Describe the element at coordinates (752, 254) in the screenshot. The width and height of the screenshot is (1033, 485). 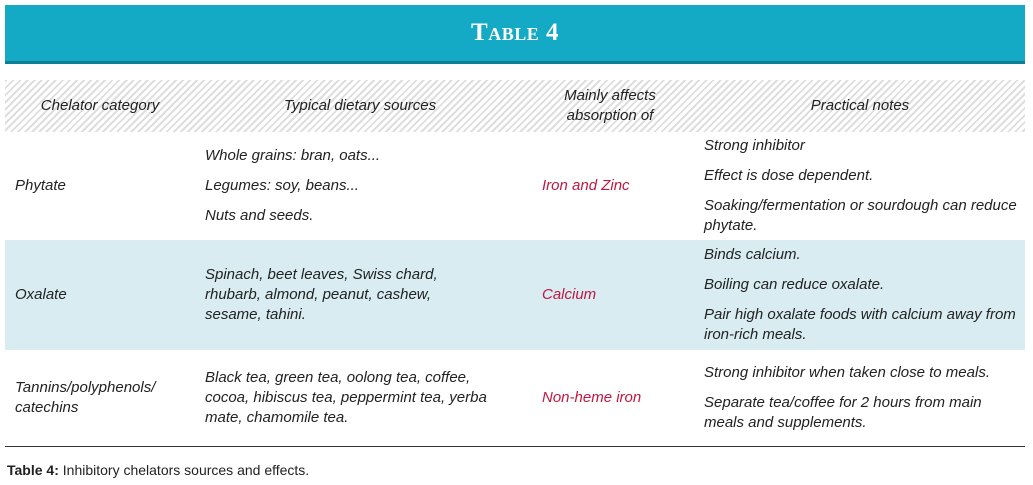
I see `note-item: Binds calcium.` at that location.